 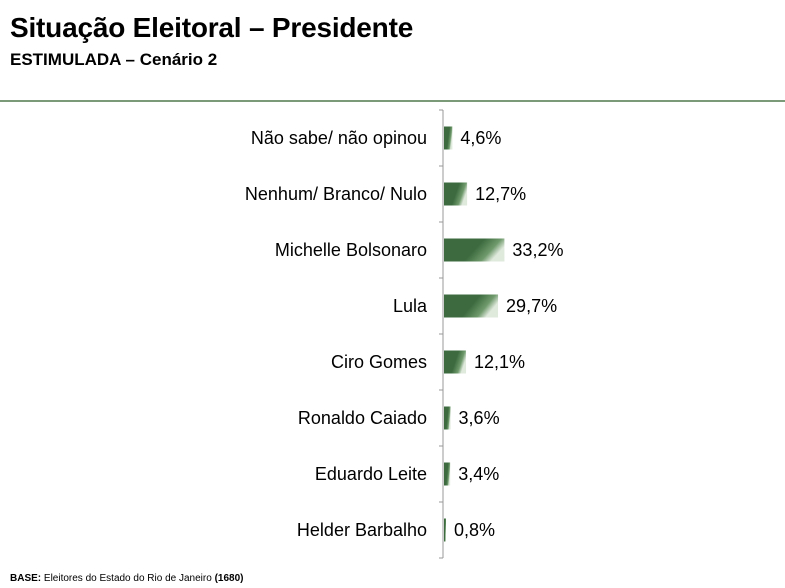 What do you see at coordinates (537, 250) in the screenshot?
I see `value-label: 33,2%` at bounding box center [537, 250].